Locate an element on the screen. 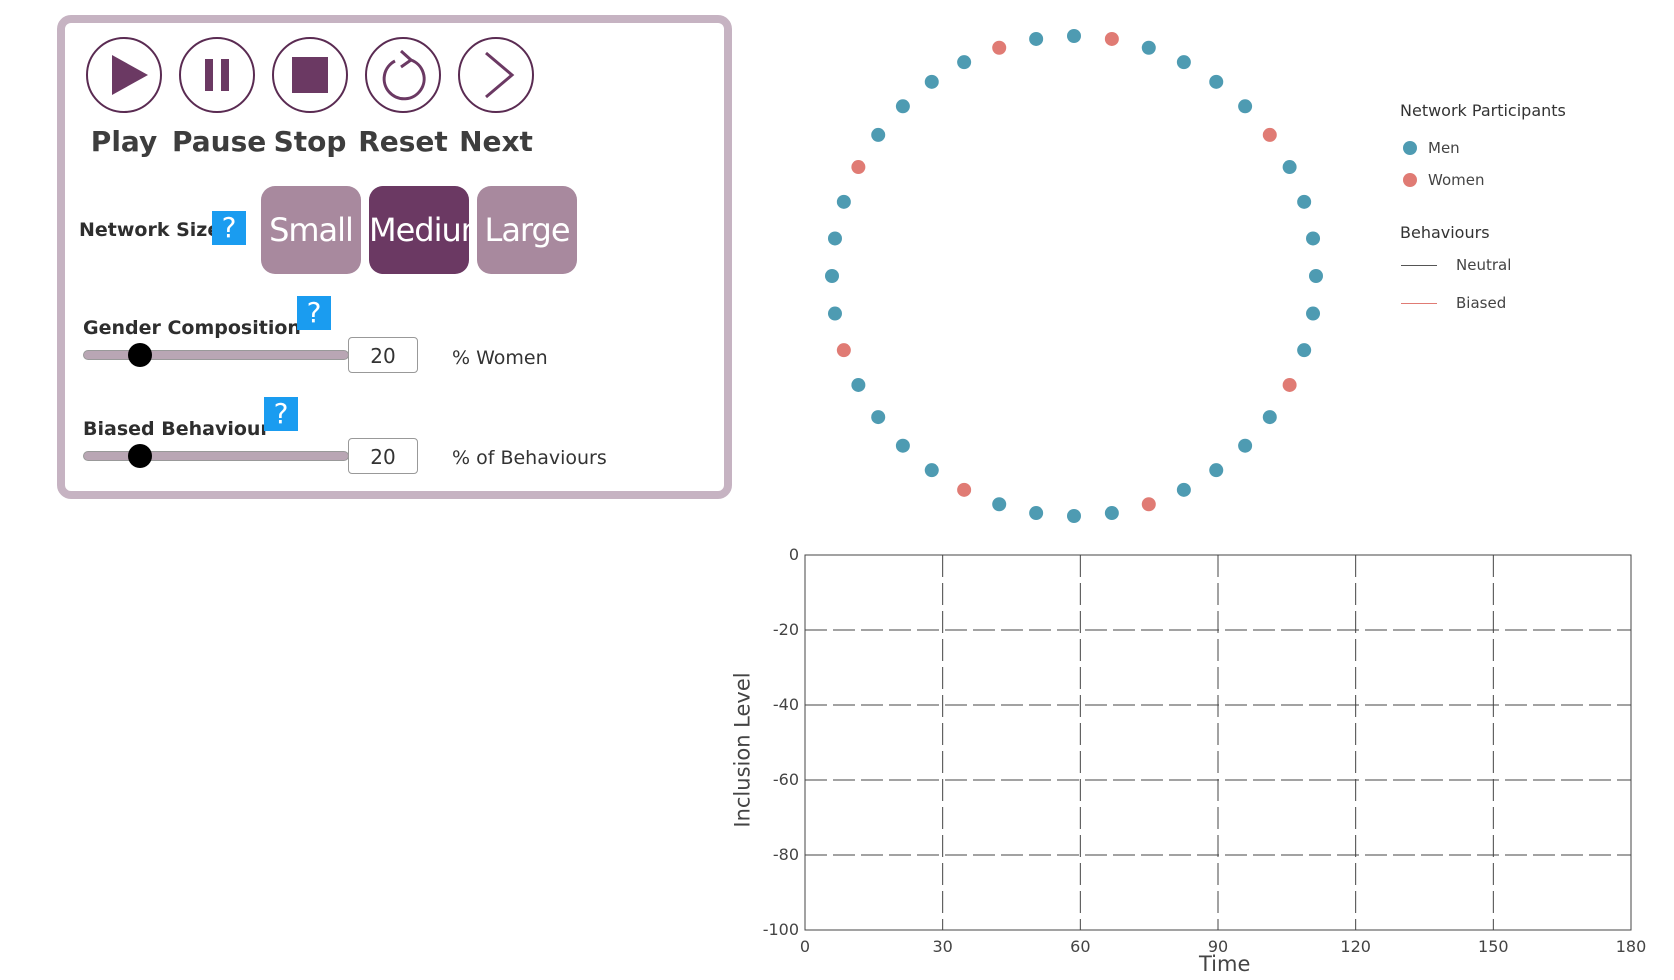 The height and width of the screenshot is (980, 1674). size-large-button: Large is located at coordinates (527, 230).